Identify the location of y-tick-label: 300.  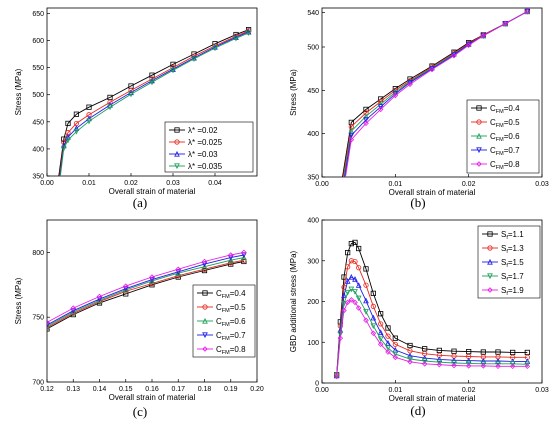
(313, 261).